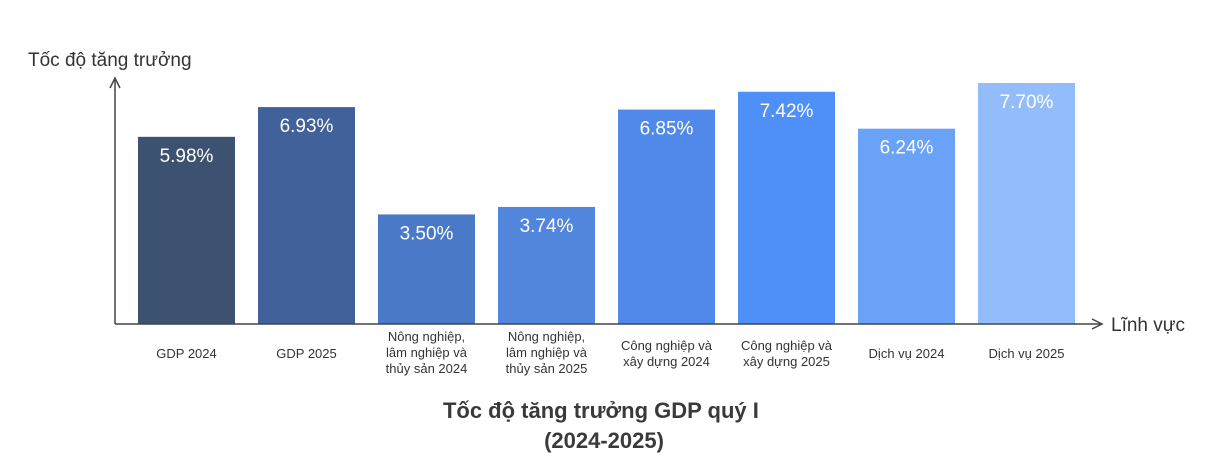 The width and height of the screenshot is (1207, 462). Describe the element at coordinates (187, 156) in the screenshot. I see `bar-value-label: 5.98%` at that location.